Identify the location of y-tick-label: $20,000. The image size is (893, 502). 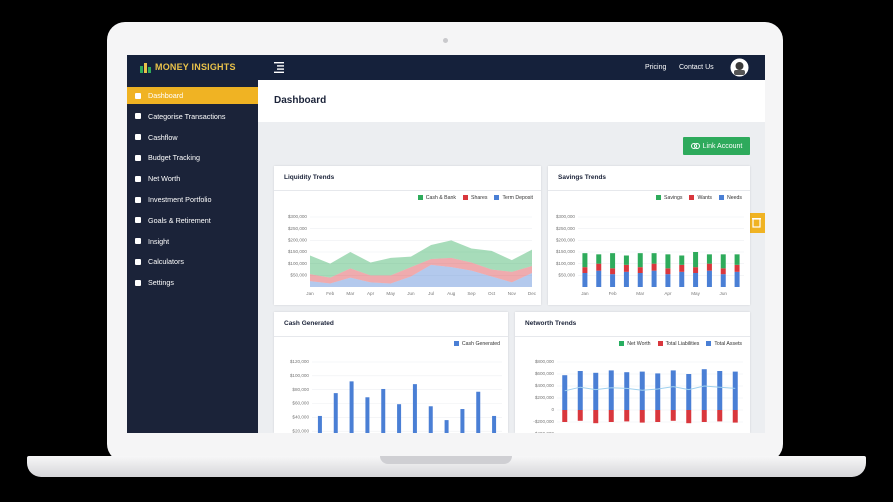
(300, 430).